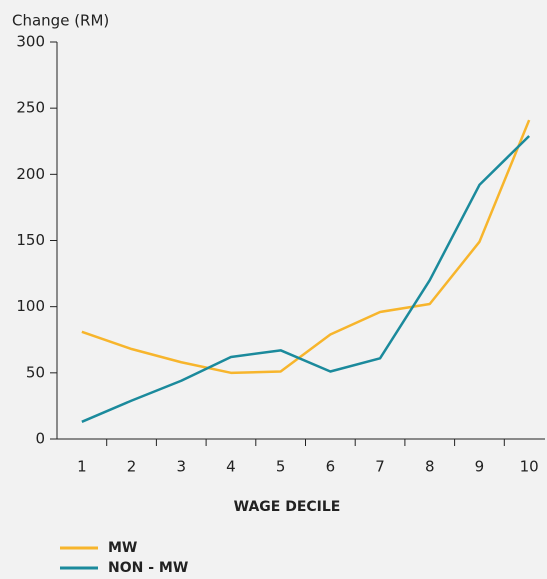 The height and width of the screenshot is (579, 547). I want to click on y-axis-label: Change (RM), so click(60, 21).